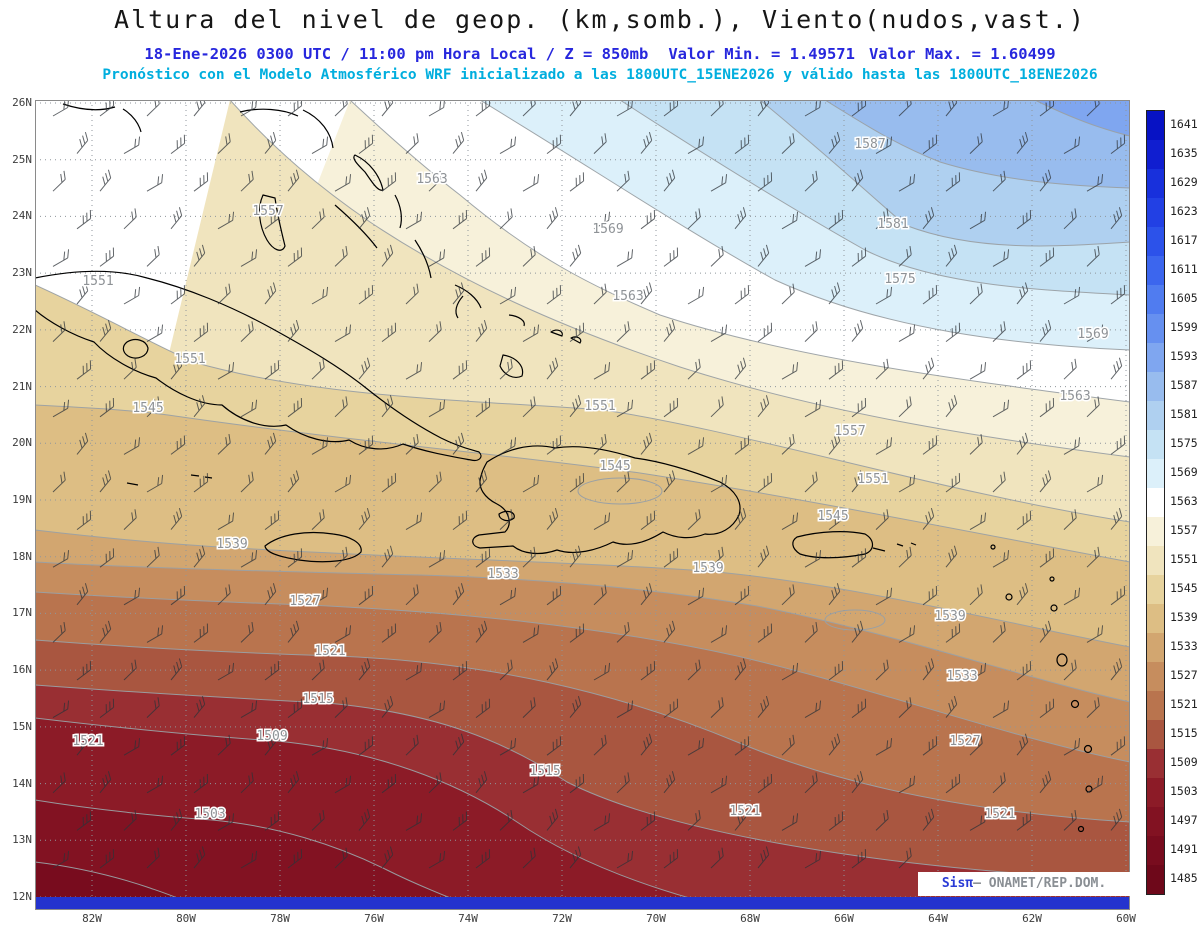 The width and height of the screenshot is (1200, 927). What do you see at coordinates (1184, 182) in the screenshot?
I see `colorbar-tick-label: 1629` at bounding box center [1184, 182].